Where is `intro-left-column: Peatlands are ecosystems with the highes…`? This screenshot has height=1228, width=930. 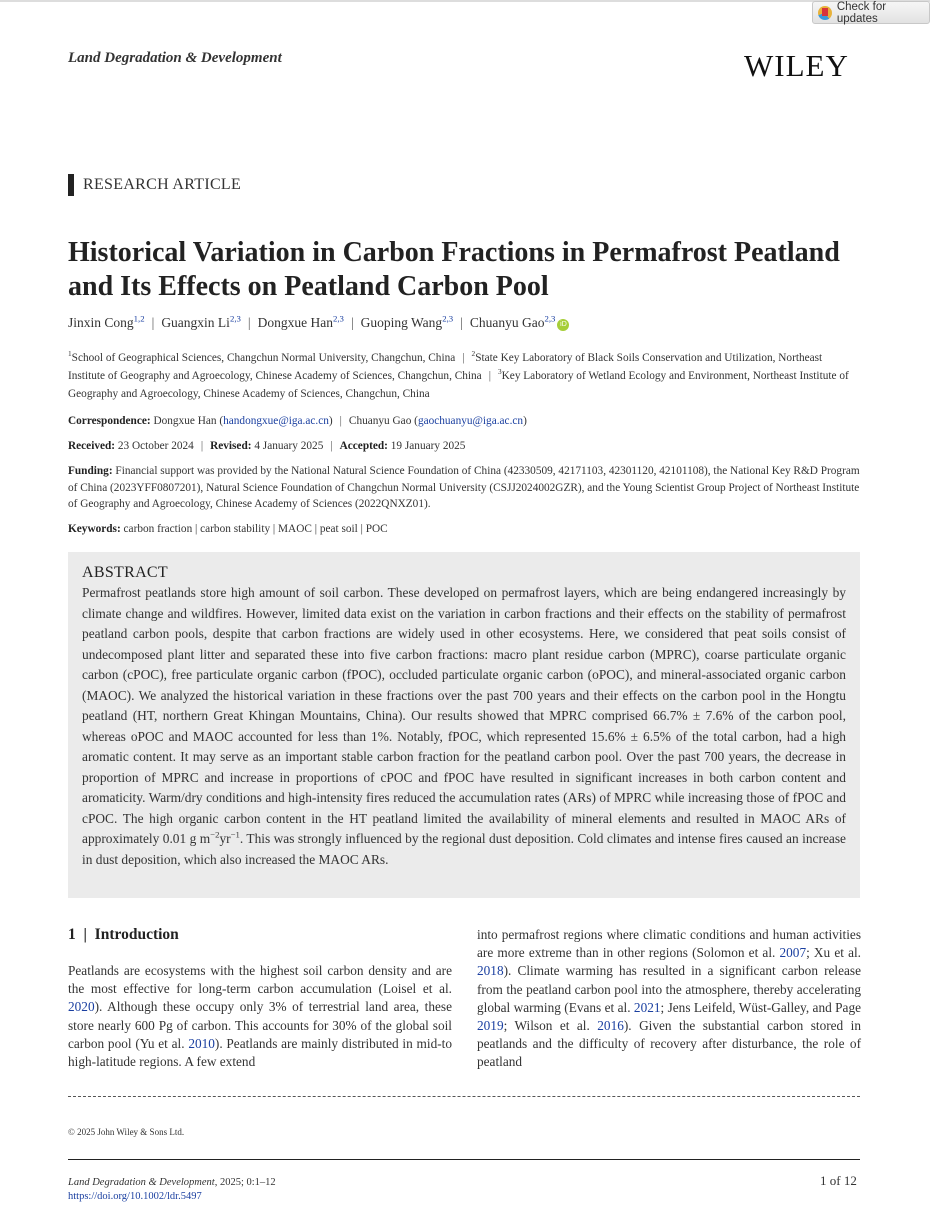 intro-left-column: Peatlands are ecosystems with the highes… is located at coordinates (260, 1016).